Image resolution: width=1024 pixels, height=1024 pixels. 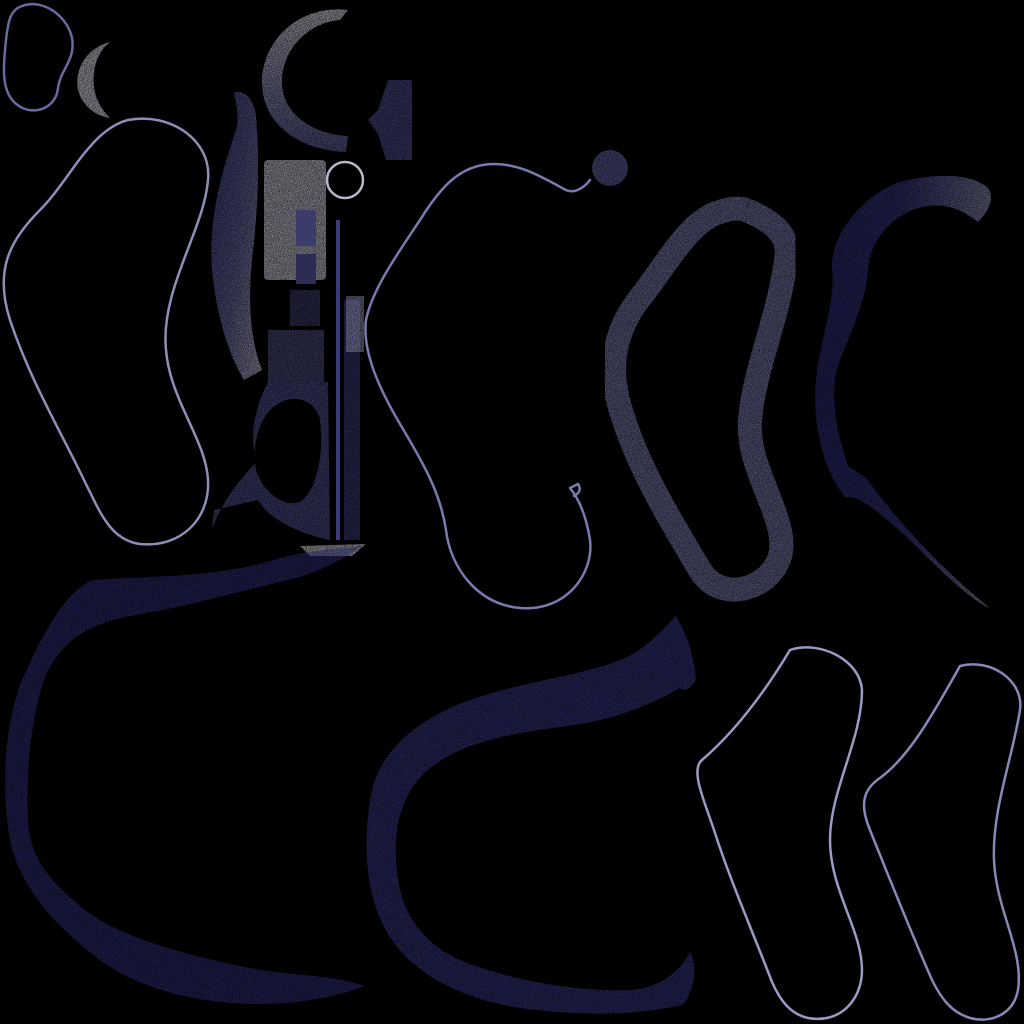 What do you see at coordinates (296, 356) in the screenshot?
I see `panel-lower-block` at bounding box center [296, 356].